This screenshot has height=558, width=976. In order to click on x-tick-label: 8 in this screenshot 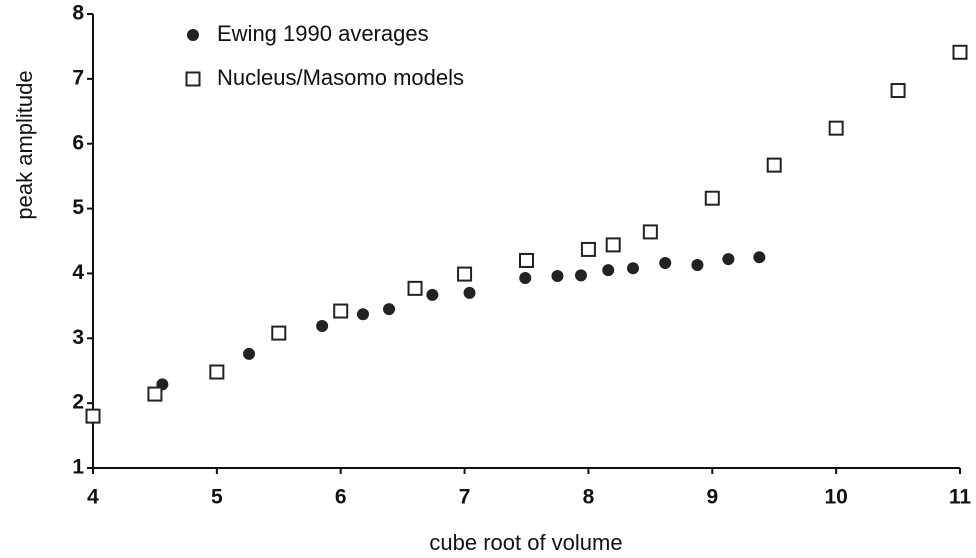, I will do `click(589, 497)`.